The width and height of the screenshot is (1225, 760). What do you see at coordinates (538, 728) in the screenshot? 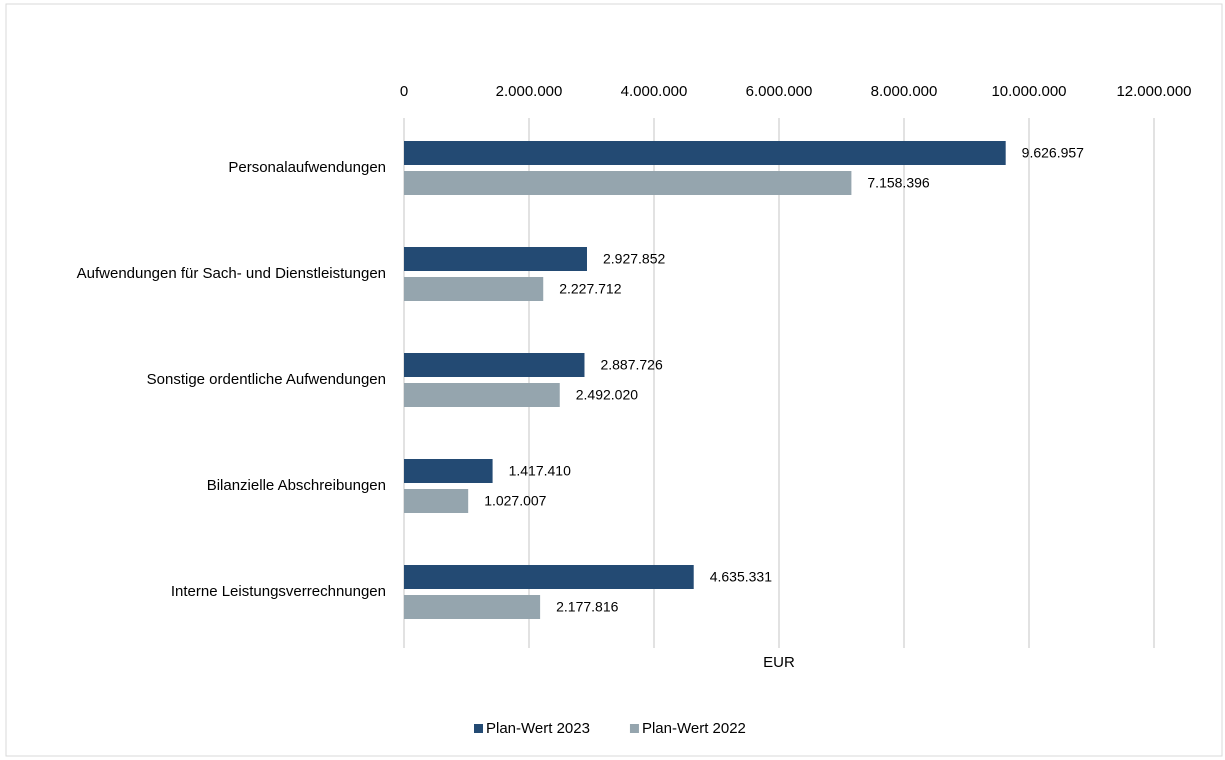
I see `legend-label: Plan-Wert 2023` at bounding box center [538, 728].